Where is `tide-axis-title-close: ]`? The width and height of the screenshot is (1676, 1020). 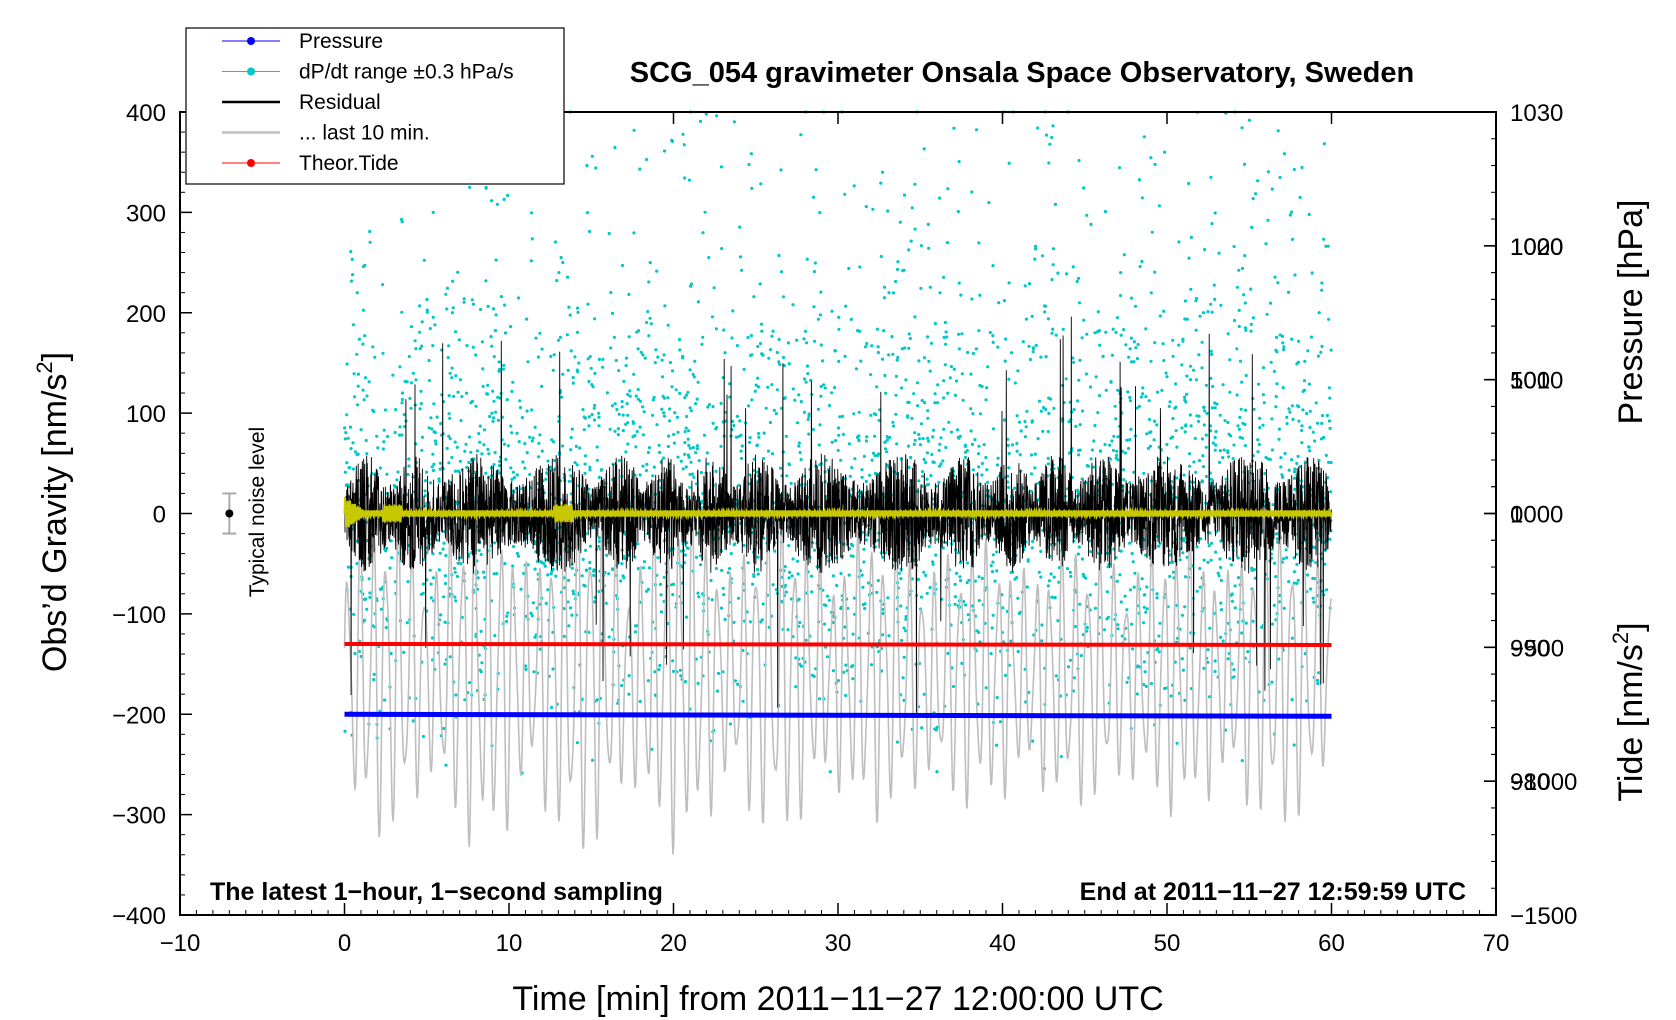 tide-axis-title-close: ] is located at coordinates (1631, 626).